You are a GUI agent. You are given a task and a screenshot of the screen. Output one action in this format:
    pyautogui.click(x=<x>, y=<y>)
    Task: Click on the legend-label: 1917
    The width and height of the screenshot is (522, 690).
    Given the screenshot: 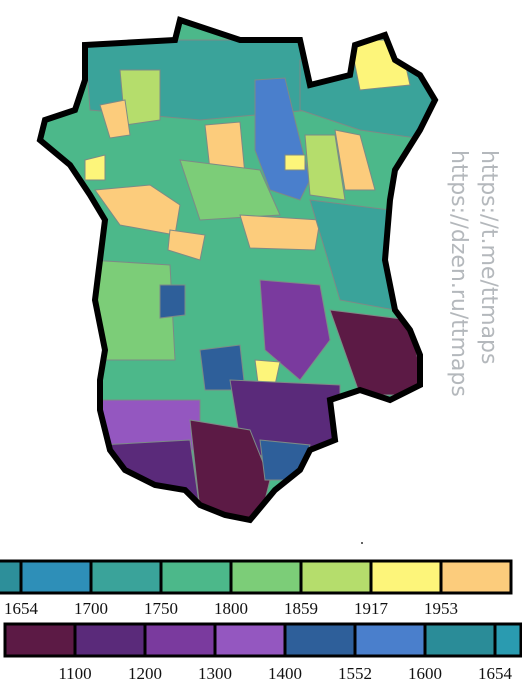 What is the action you would take?
    pyautogui.click(x=371, y=608)
    